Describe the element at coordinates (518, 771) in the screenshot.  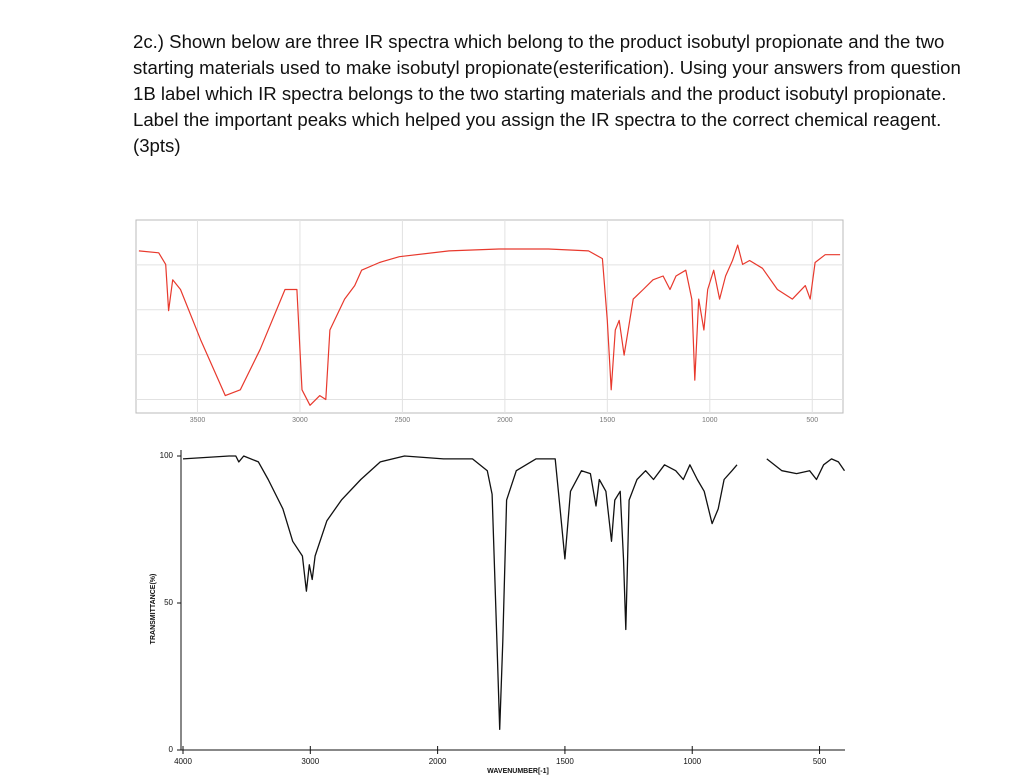
I see `x-axis-label: WAVENUMBER[-1]` at that location.